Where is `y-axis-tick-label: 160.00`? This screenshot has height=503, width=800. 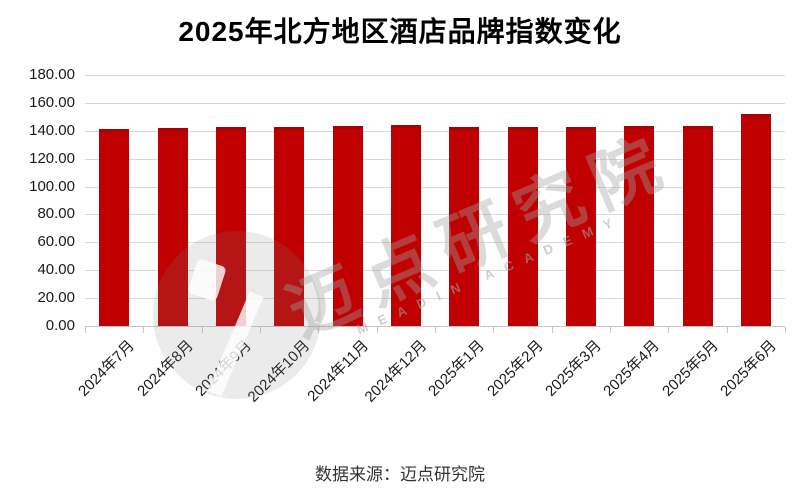 y-axis-tick-label: 160.00 is located at coordinates (52, 102).